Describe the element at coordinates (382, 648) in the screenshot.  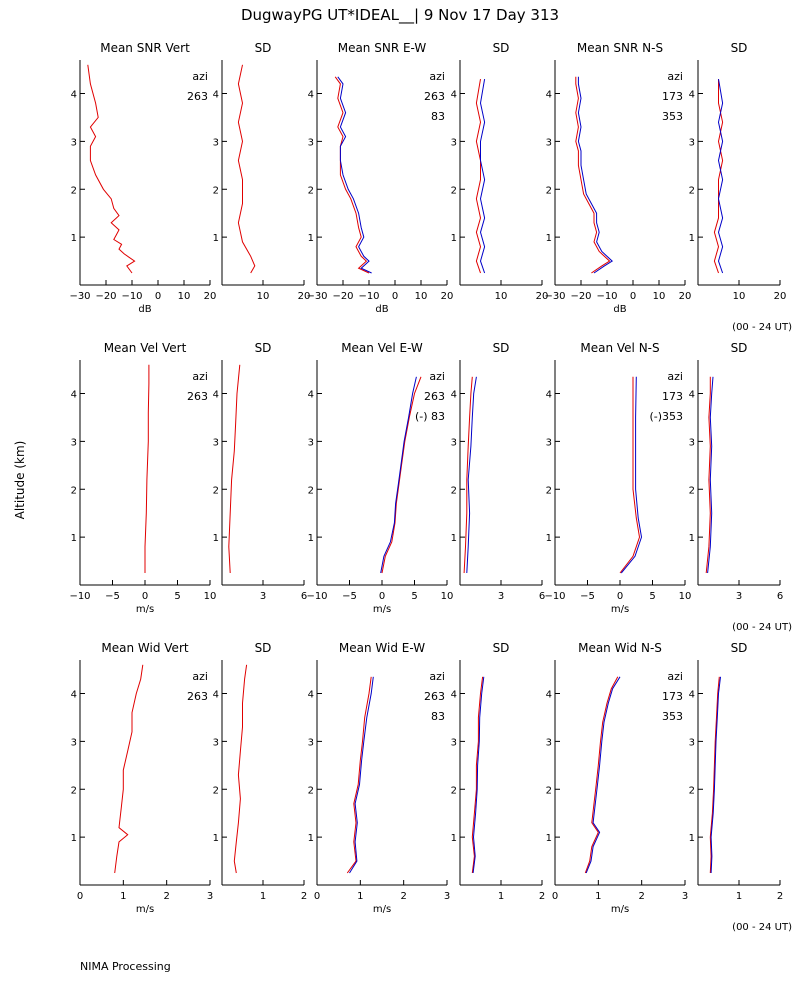
I see `panel-title: Mean Wid E-W` at that location.